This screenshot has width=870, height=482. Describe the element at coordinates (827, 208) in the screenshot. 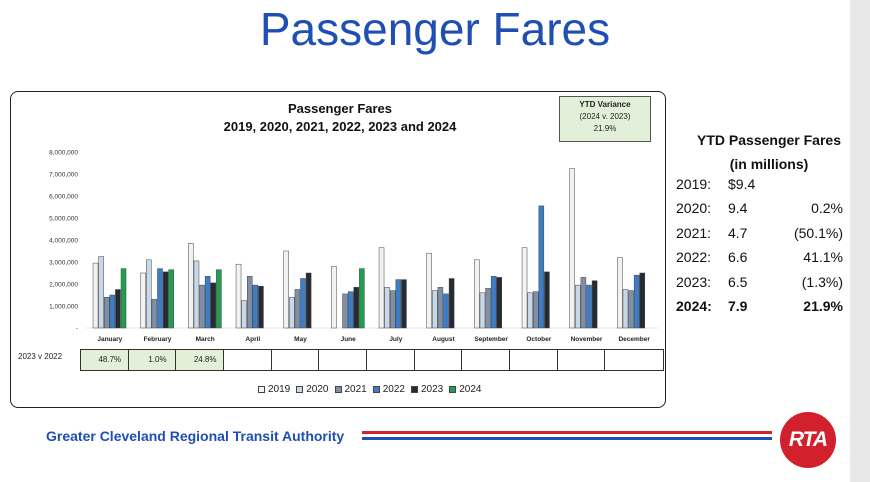

I see `ytd-change: 0.2%` at that location.